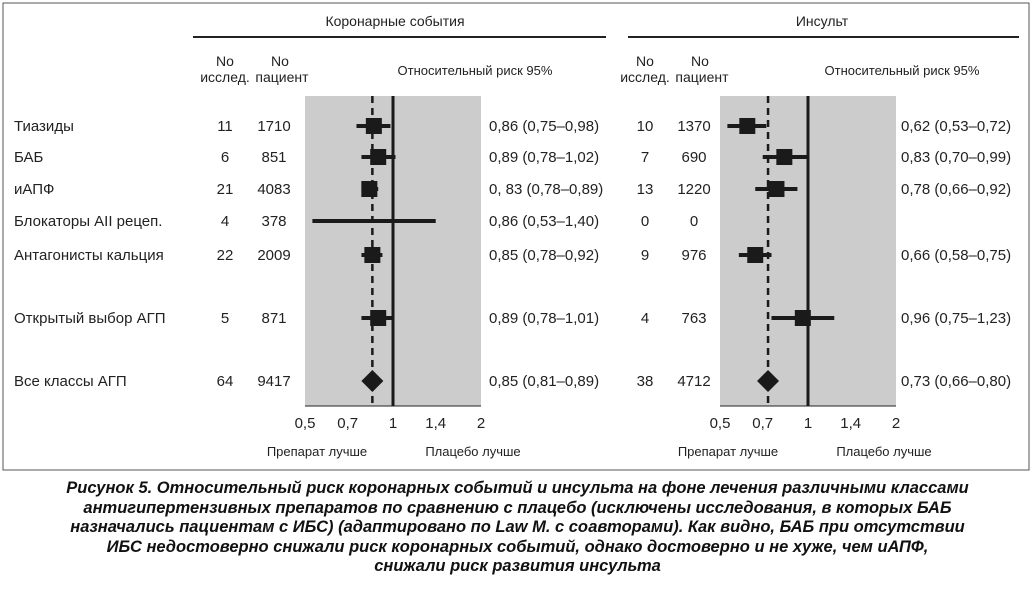  I want to click on coronary-studies-count: 4, so click(225, 221).